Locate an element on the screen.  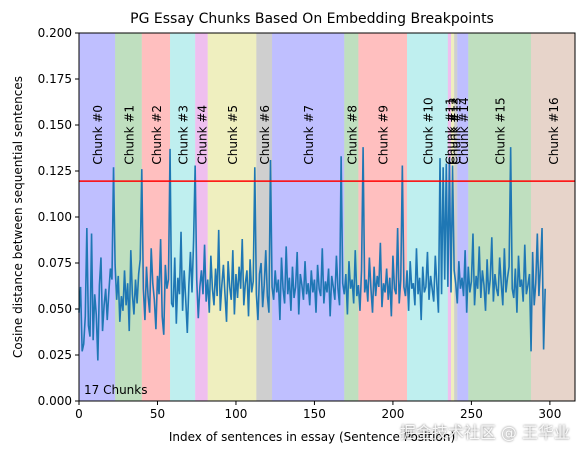
y-tick-label: 0.025 is located at coordinates (55, 355).